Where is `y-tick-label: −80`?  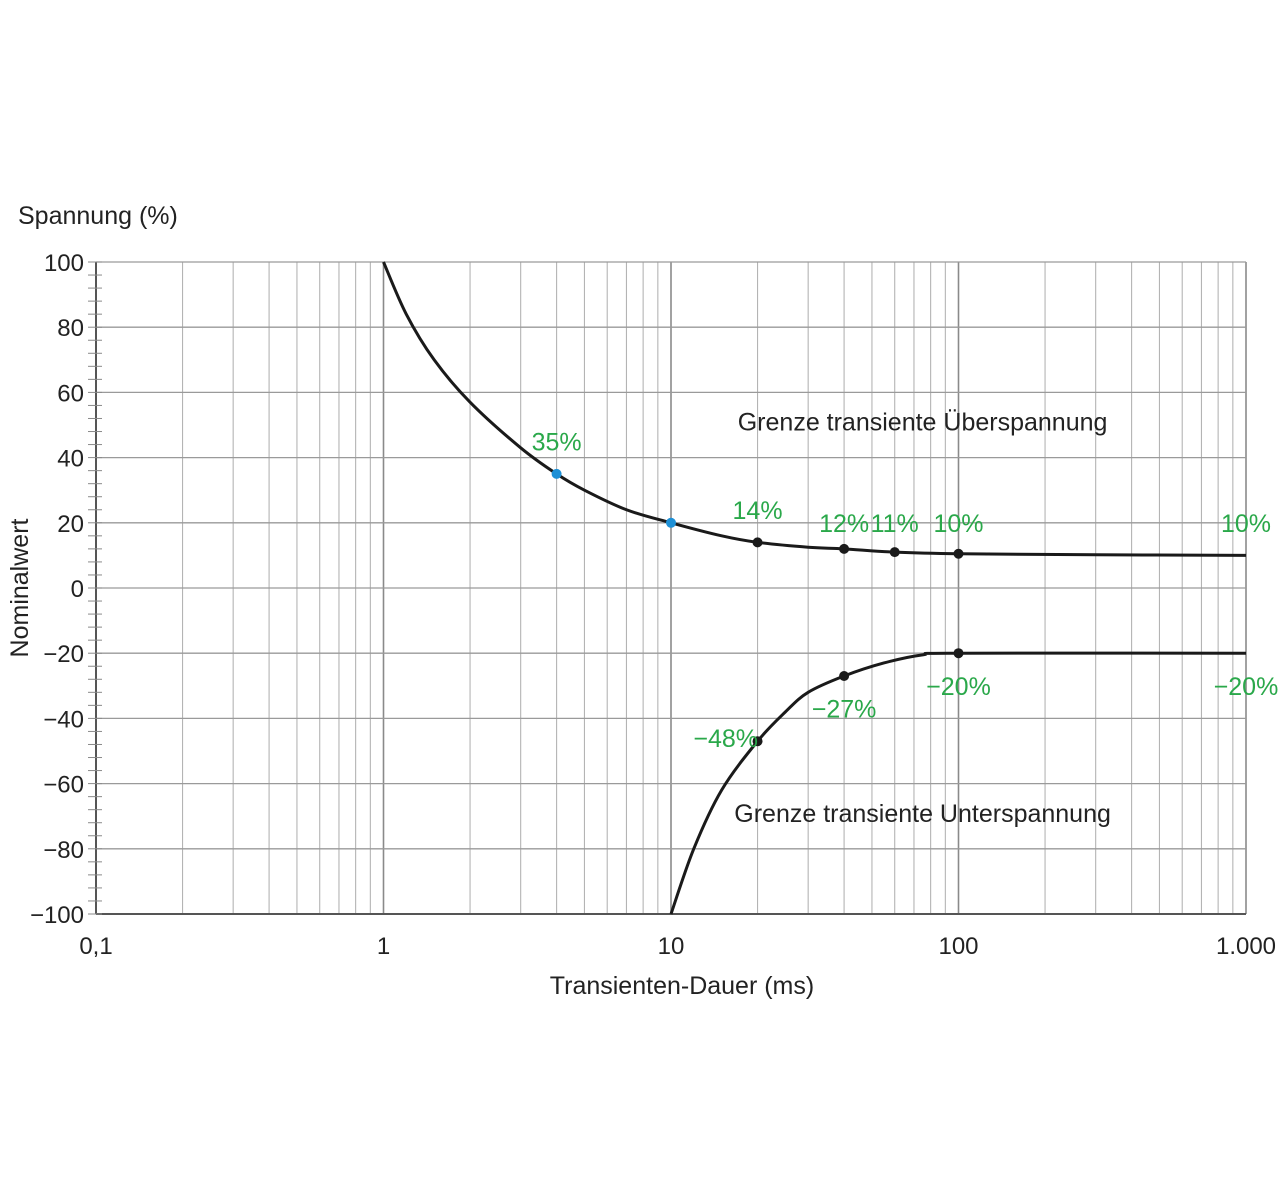 y-tick-label: −80 is located at coordinates (63, 850).